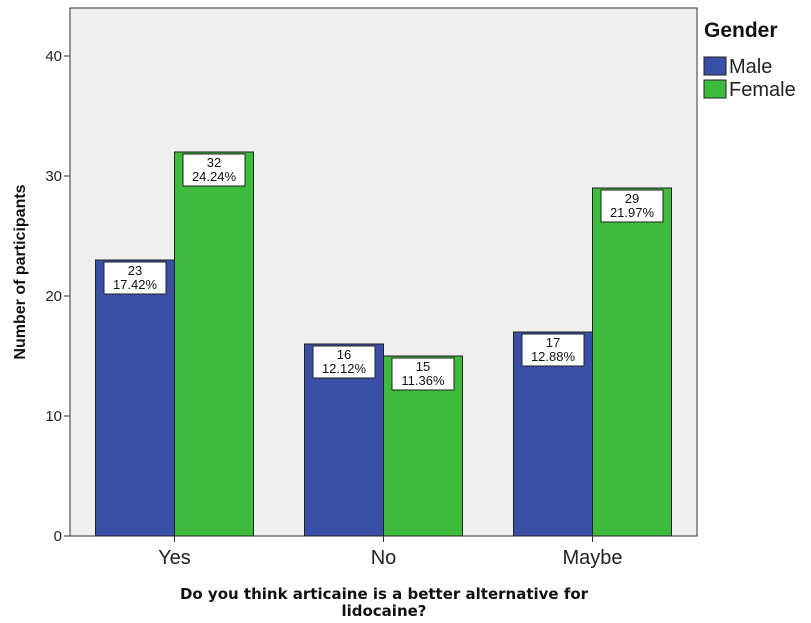  What do you see at coordinates (214, 344) in the screenshot?
I see `bar-female-yes` at bounding box center [214, 344].